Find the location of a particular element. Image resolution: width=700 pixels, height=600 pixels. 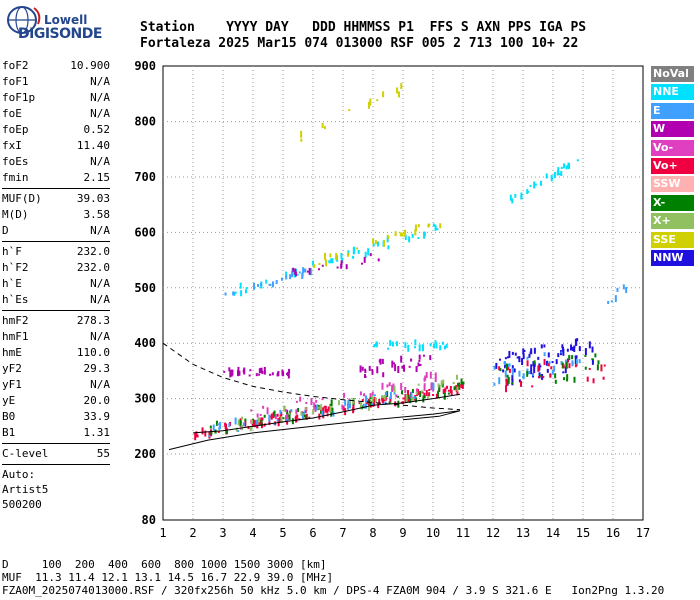

logo-text-digisonde: DIGISONDE is located at coordinates (60, 34).